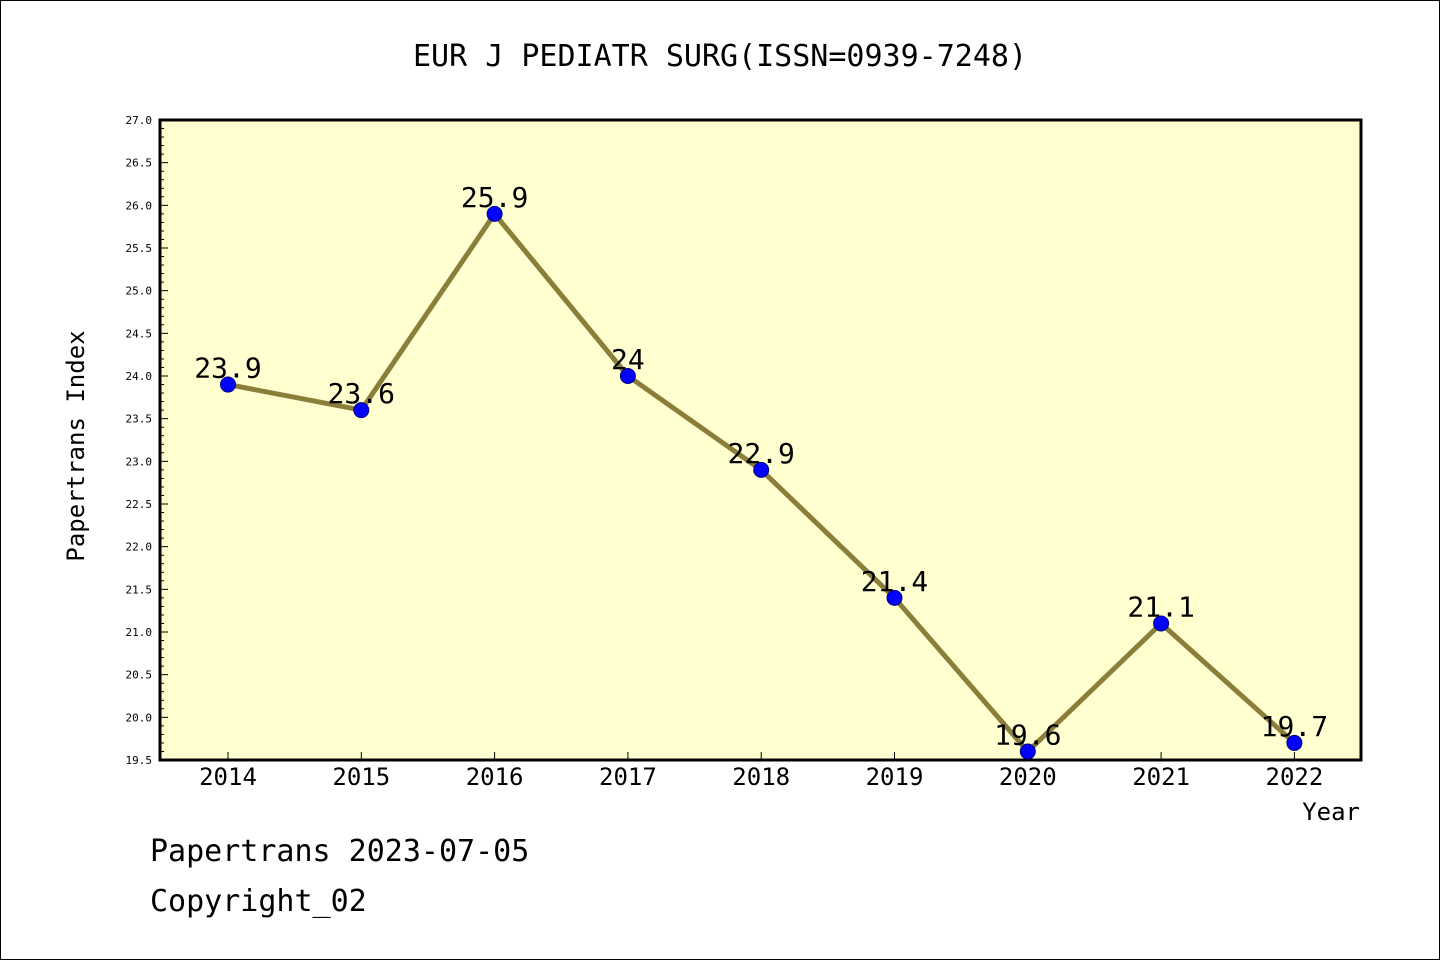  Describe the element at coordinates (258, 901) in the screenshot. I see `footer-copyright: Copyright_02` at that location.